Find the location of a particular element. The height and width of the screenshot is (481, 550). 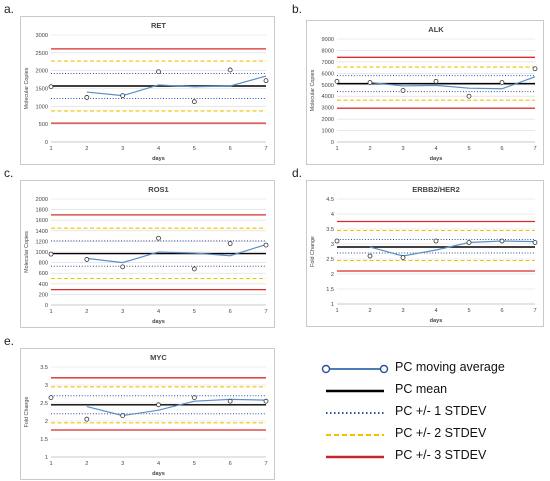

legend-item-sd2: PC +/- 2 STDEV is located at coordinates (432, 435).